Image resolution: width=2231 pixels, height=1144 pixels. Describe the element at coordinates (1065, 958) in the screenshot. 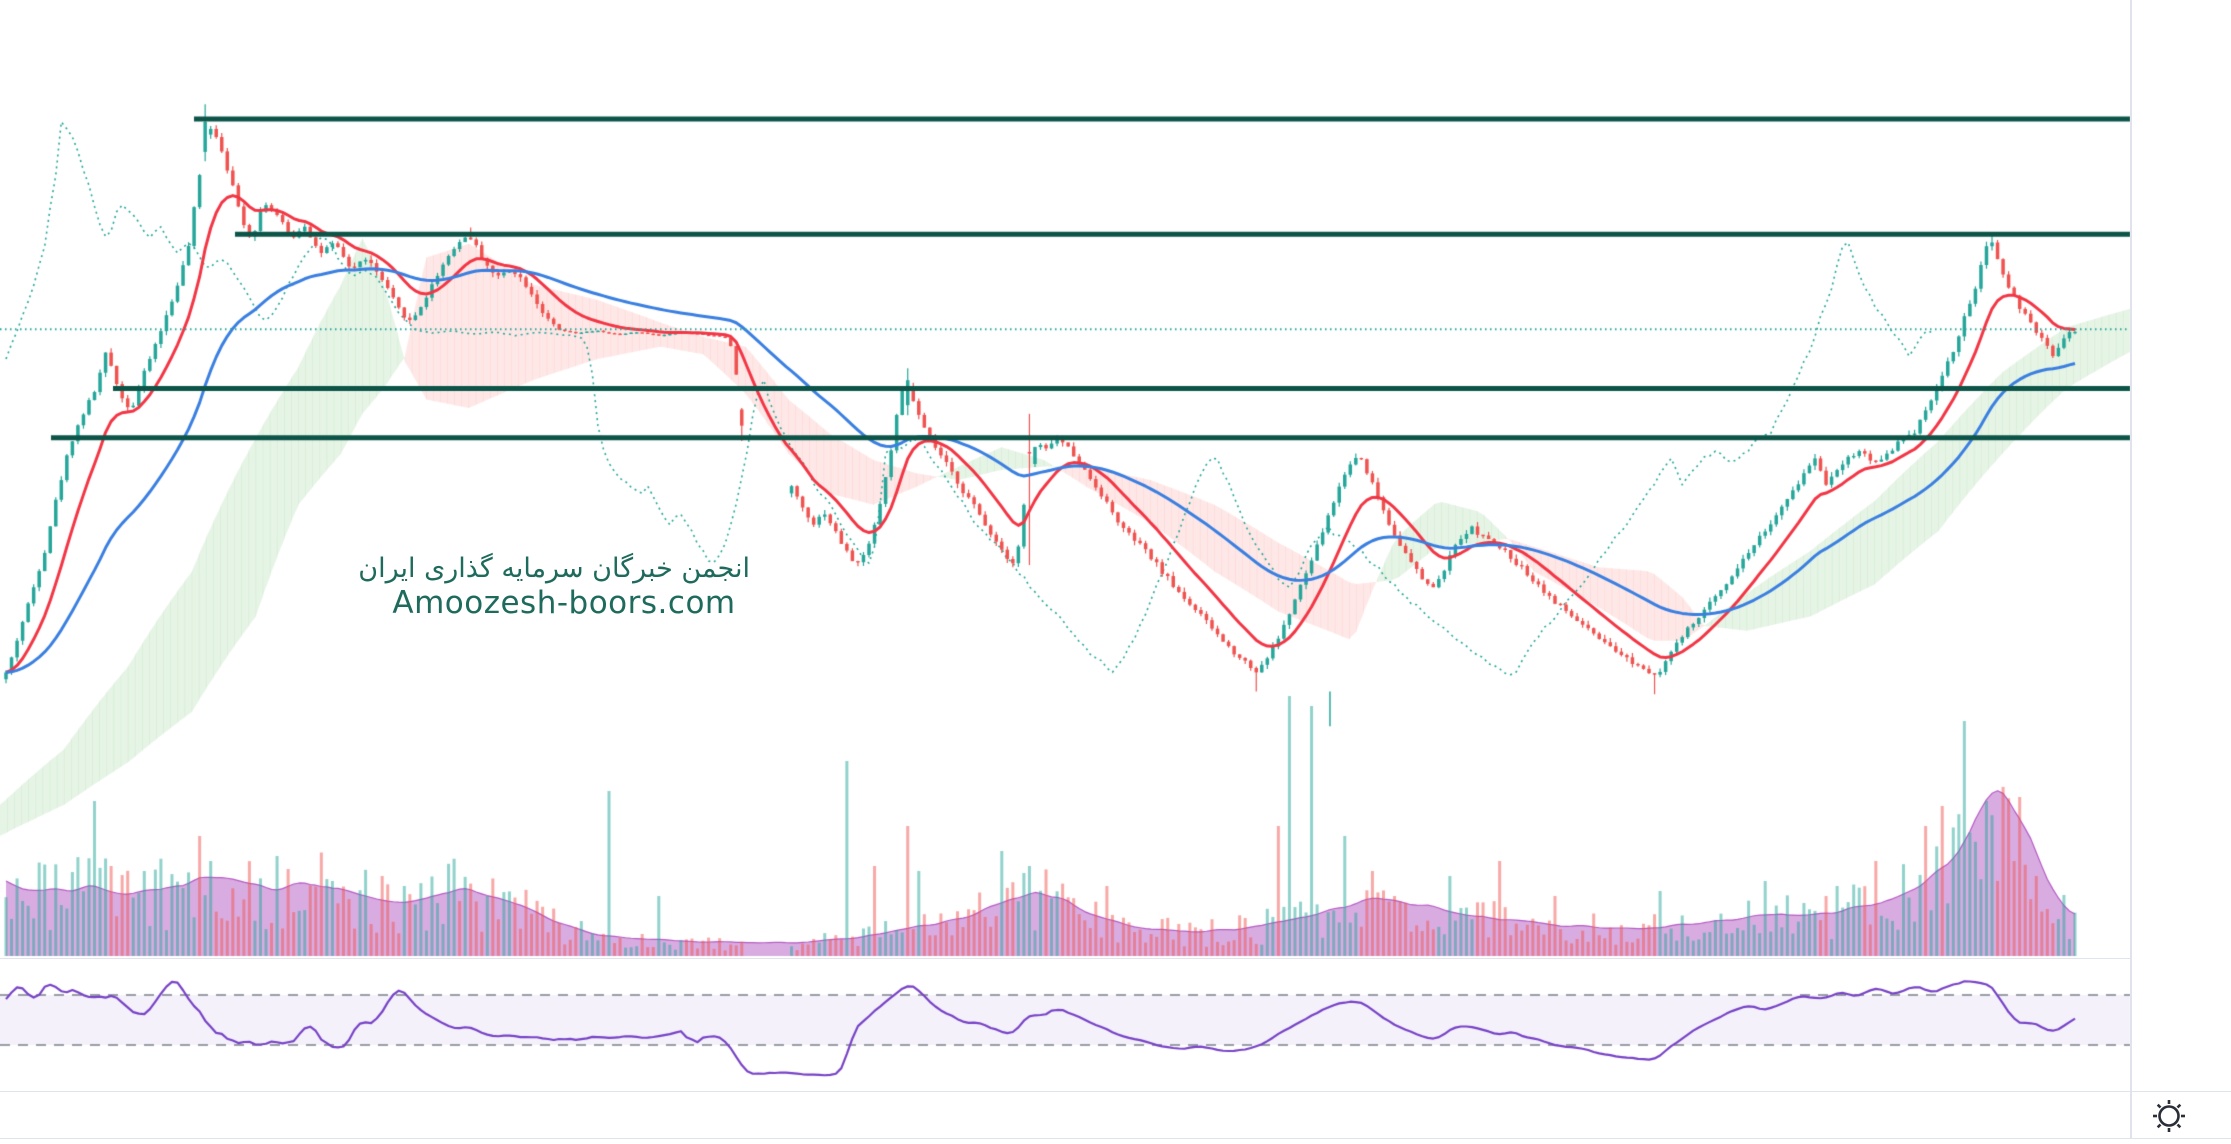

I see `volume-rsi-pane-separator` at that location.